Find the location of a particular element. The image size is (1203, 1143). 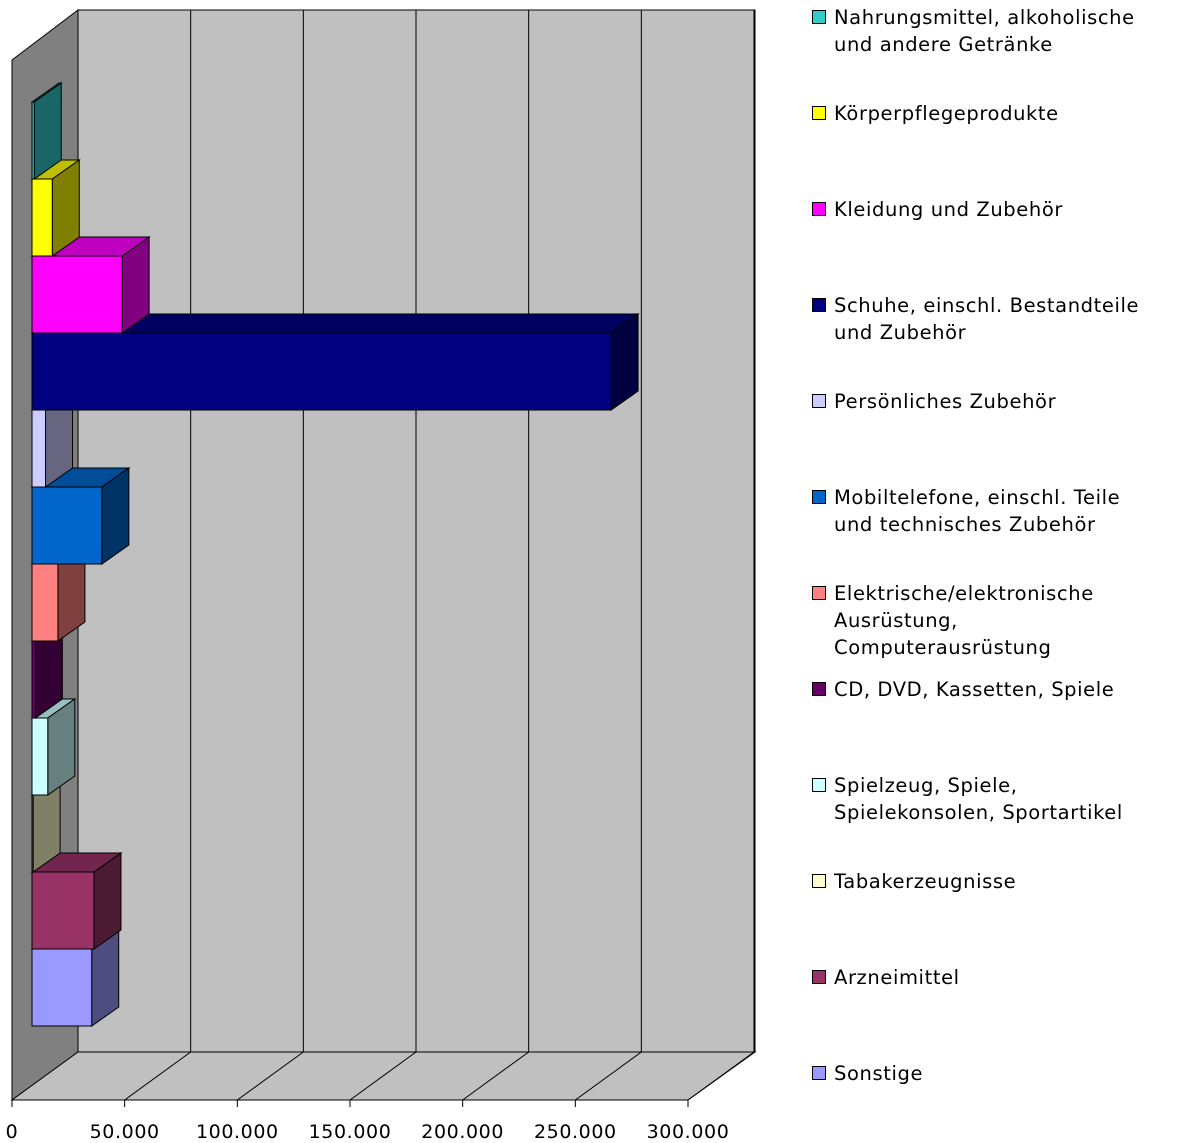

x-tick-label: 250.000 is located at coordinates (575, 1132).